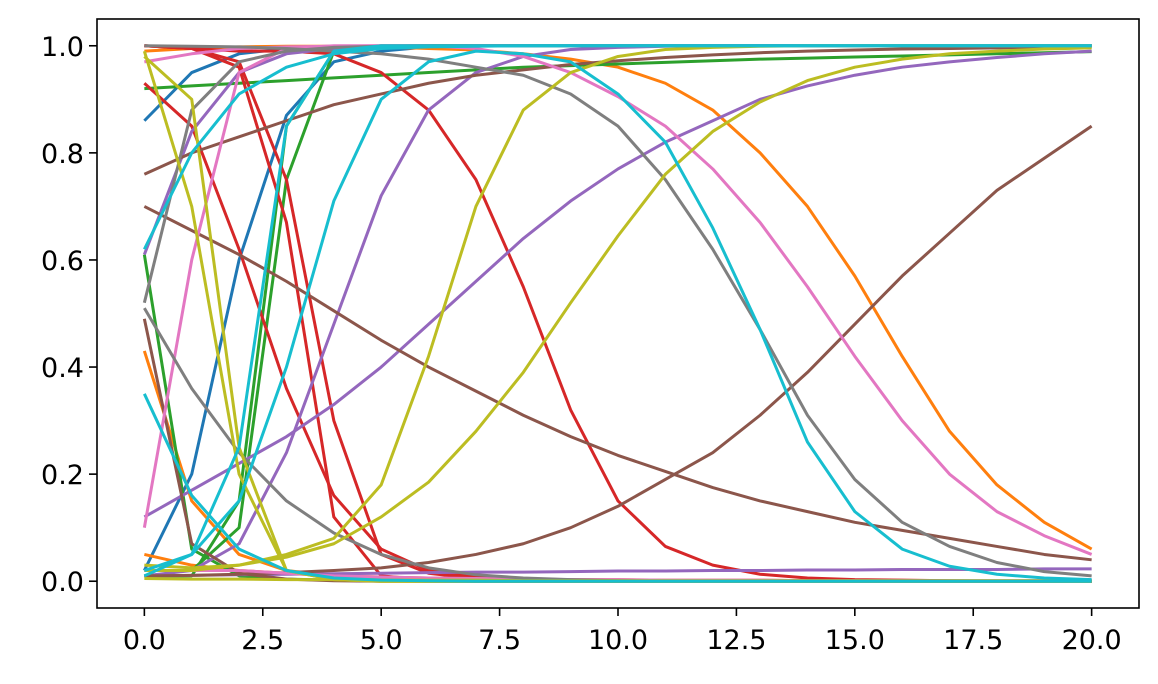 Image resolution: width=1158 pixels, height=684 pixels. What do you see at coordinates (736, 640) in the screenshot?
I see `x-tick-label: 12.5` at bounding box center [736, 640].